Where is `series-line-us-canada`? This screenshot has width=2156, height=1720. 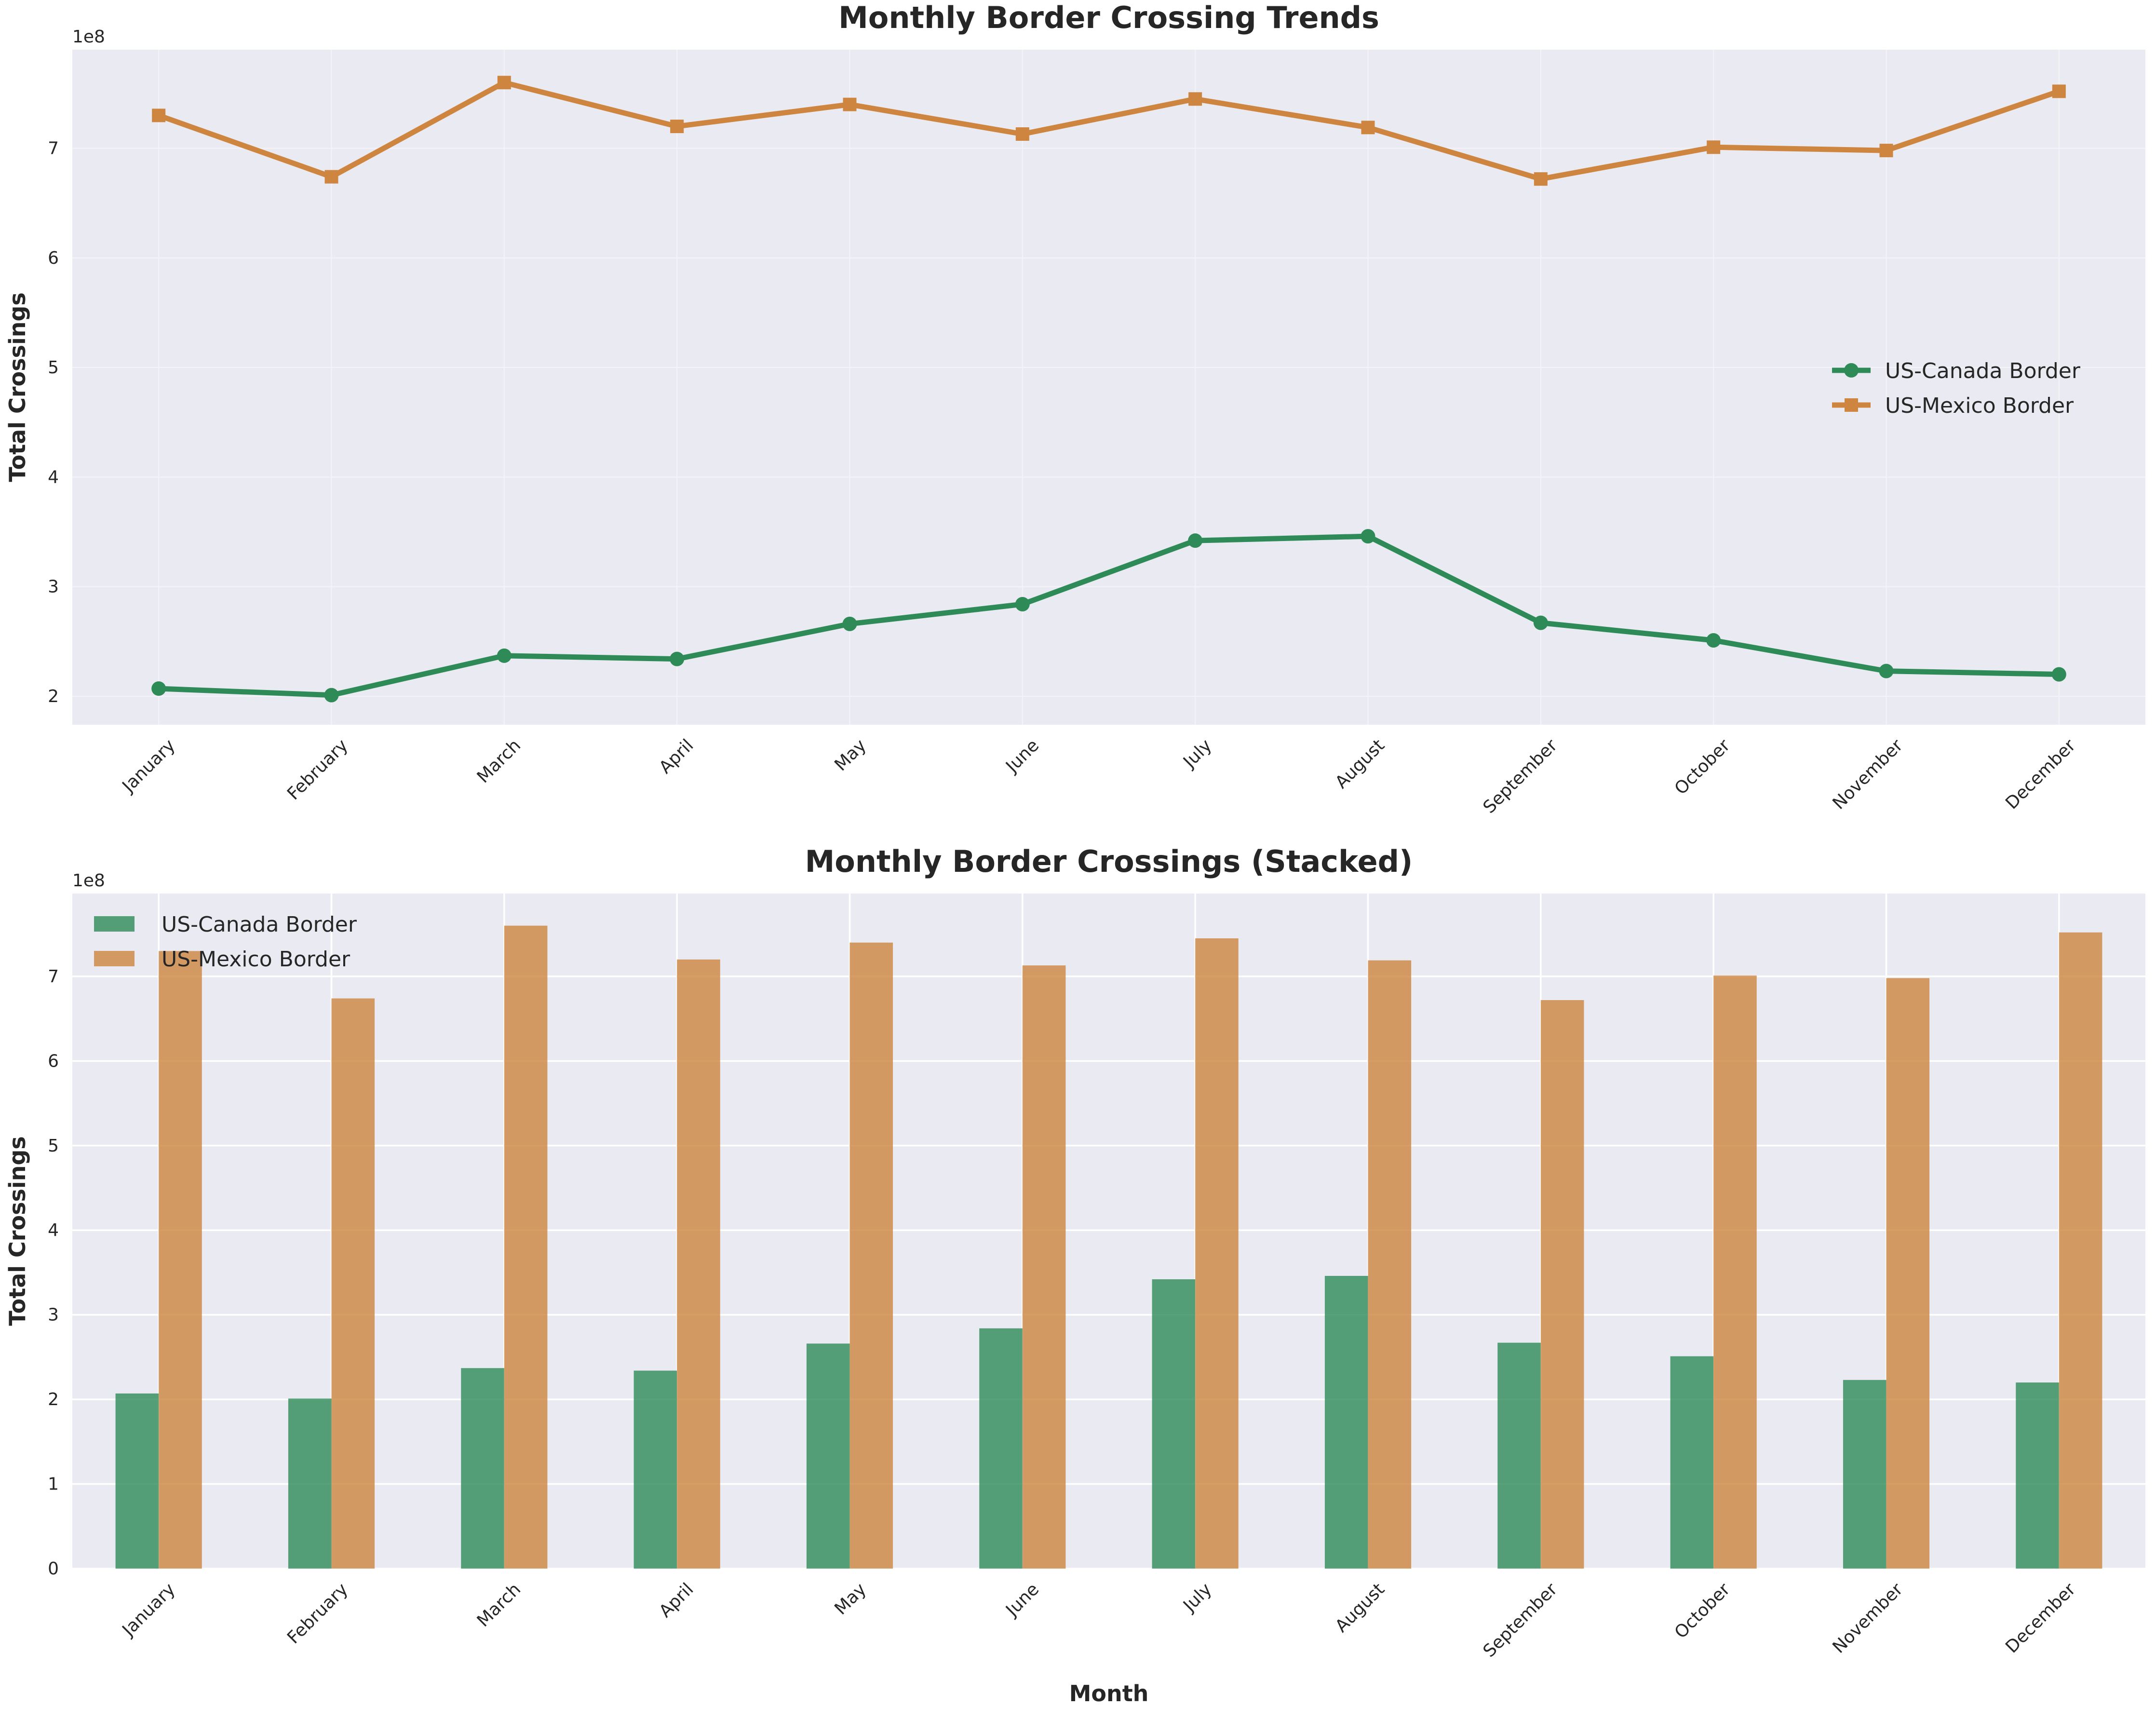 series-line-us-canada is located at coordinates (1108, 615).